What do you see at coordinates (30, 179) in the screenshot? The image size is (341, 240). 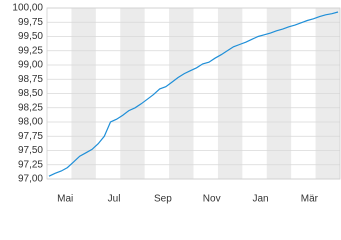 I see `y-tick-label: 97,00` at bounding box center [30, 179].